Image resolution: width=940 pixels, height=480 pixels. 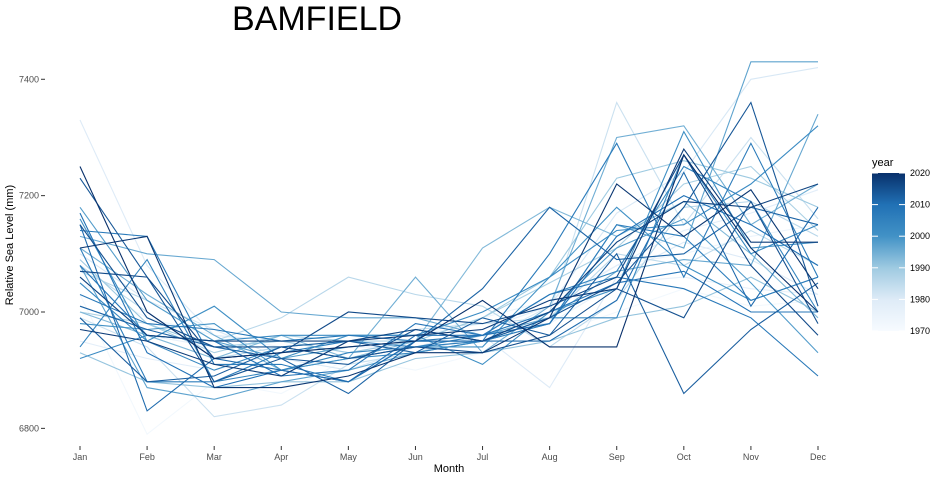 What do you see at coordinates (920, 331) in the screenshot?
I see `legend-tick-label-1970: 1970` at bounding box center [920, 331].